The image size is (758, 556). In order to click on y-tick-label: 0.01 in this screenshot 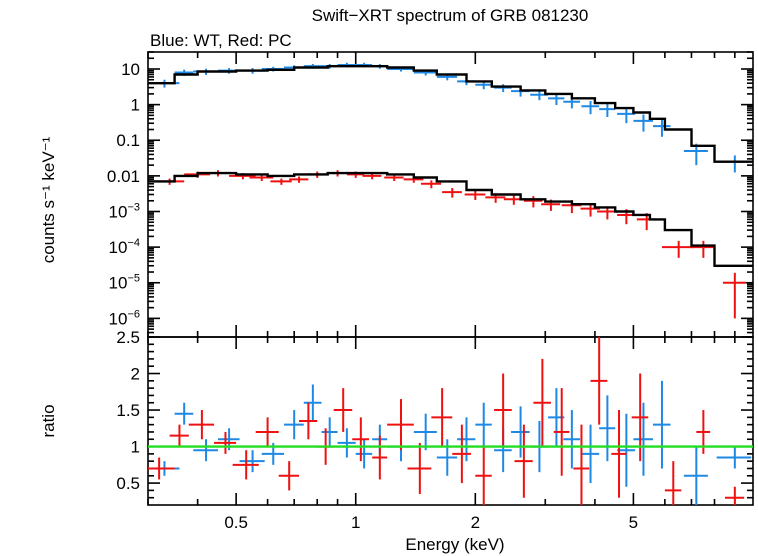, I will do `click(123, 176)`.